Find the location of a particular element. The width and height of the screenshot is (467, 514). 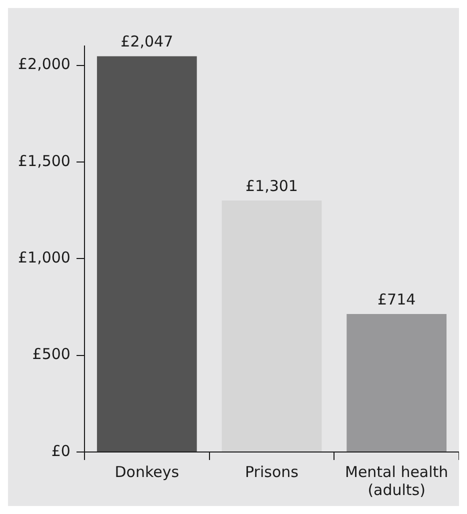

y-tick-label: £0 is located at coordinates (60, 451).